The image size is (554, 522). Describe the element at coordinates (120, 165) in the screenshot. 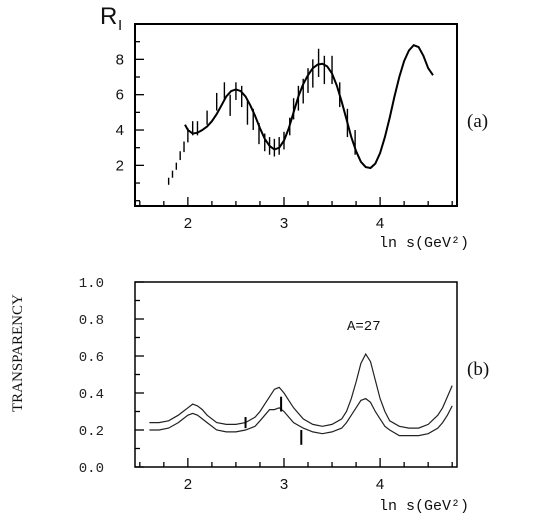

I see `y-tick-label: 2` at that location.